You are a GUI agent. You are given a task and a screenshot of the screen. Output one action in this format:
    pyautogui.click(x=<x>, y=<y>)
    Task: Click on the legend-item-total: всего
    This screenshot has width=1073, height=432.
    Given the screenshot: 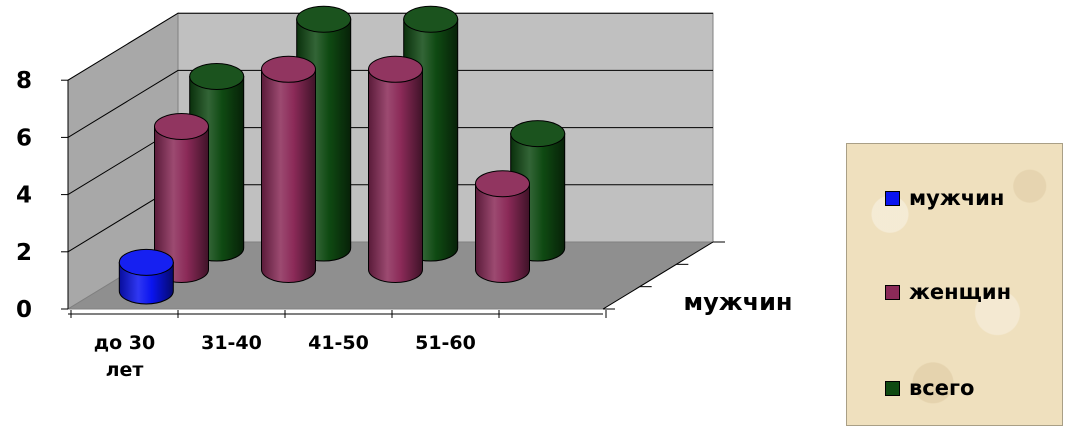 What is the action you would take?
    pyautogui.click(x=929, y=388)
    